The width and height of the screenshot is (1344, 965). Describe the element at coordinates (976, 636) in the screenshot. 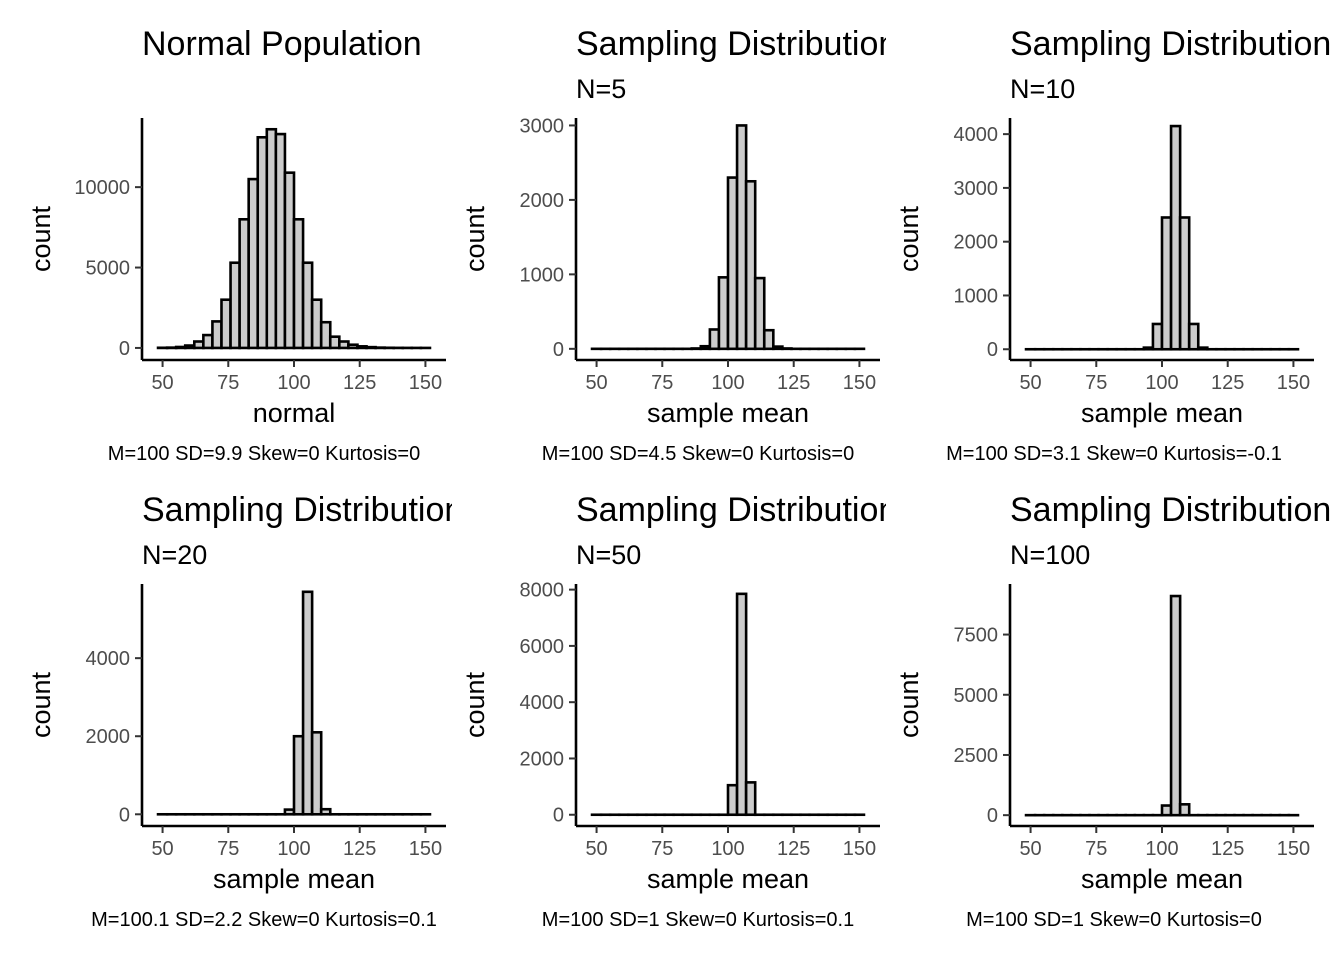

I see `y-tick-label: 7500` at that location.